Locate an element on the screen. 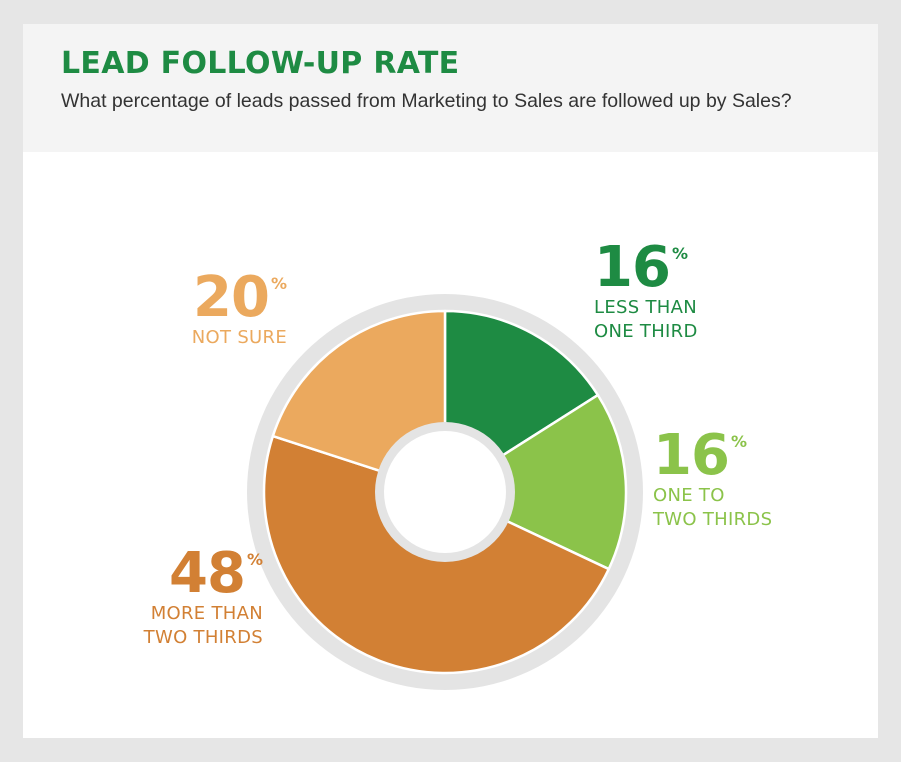 Image resolution: width=901 pixels, height=762 pixels. slice-category-label: NOT SURE is located at coordinates (239, 337).